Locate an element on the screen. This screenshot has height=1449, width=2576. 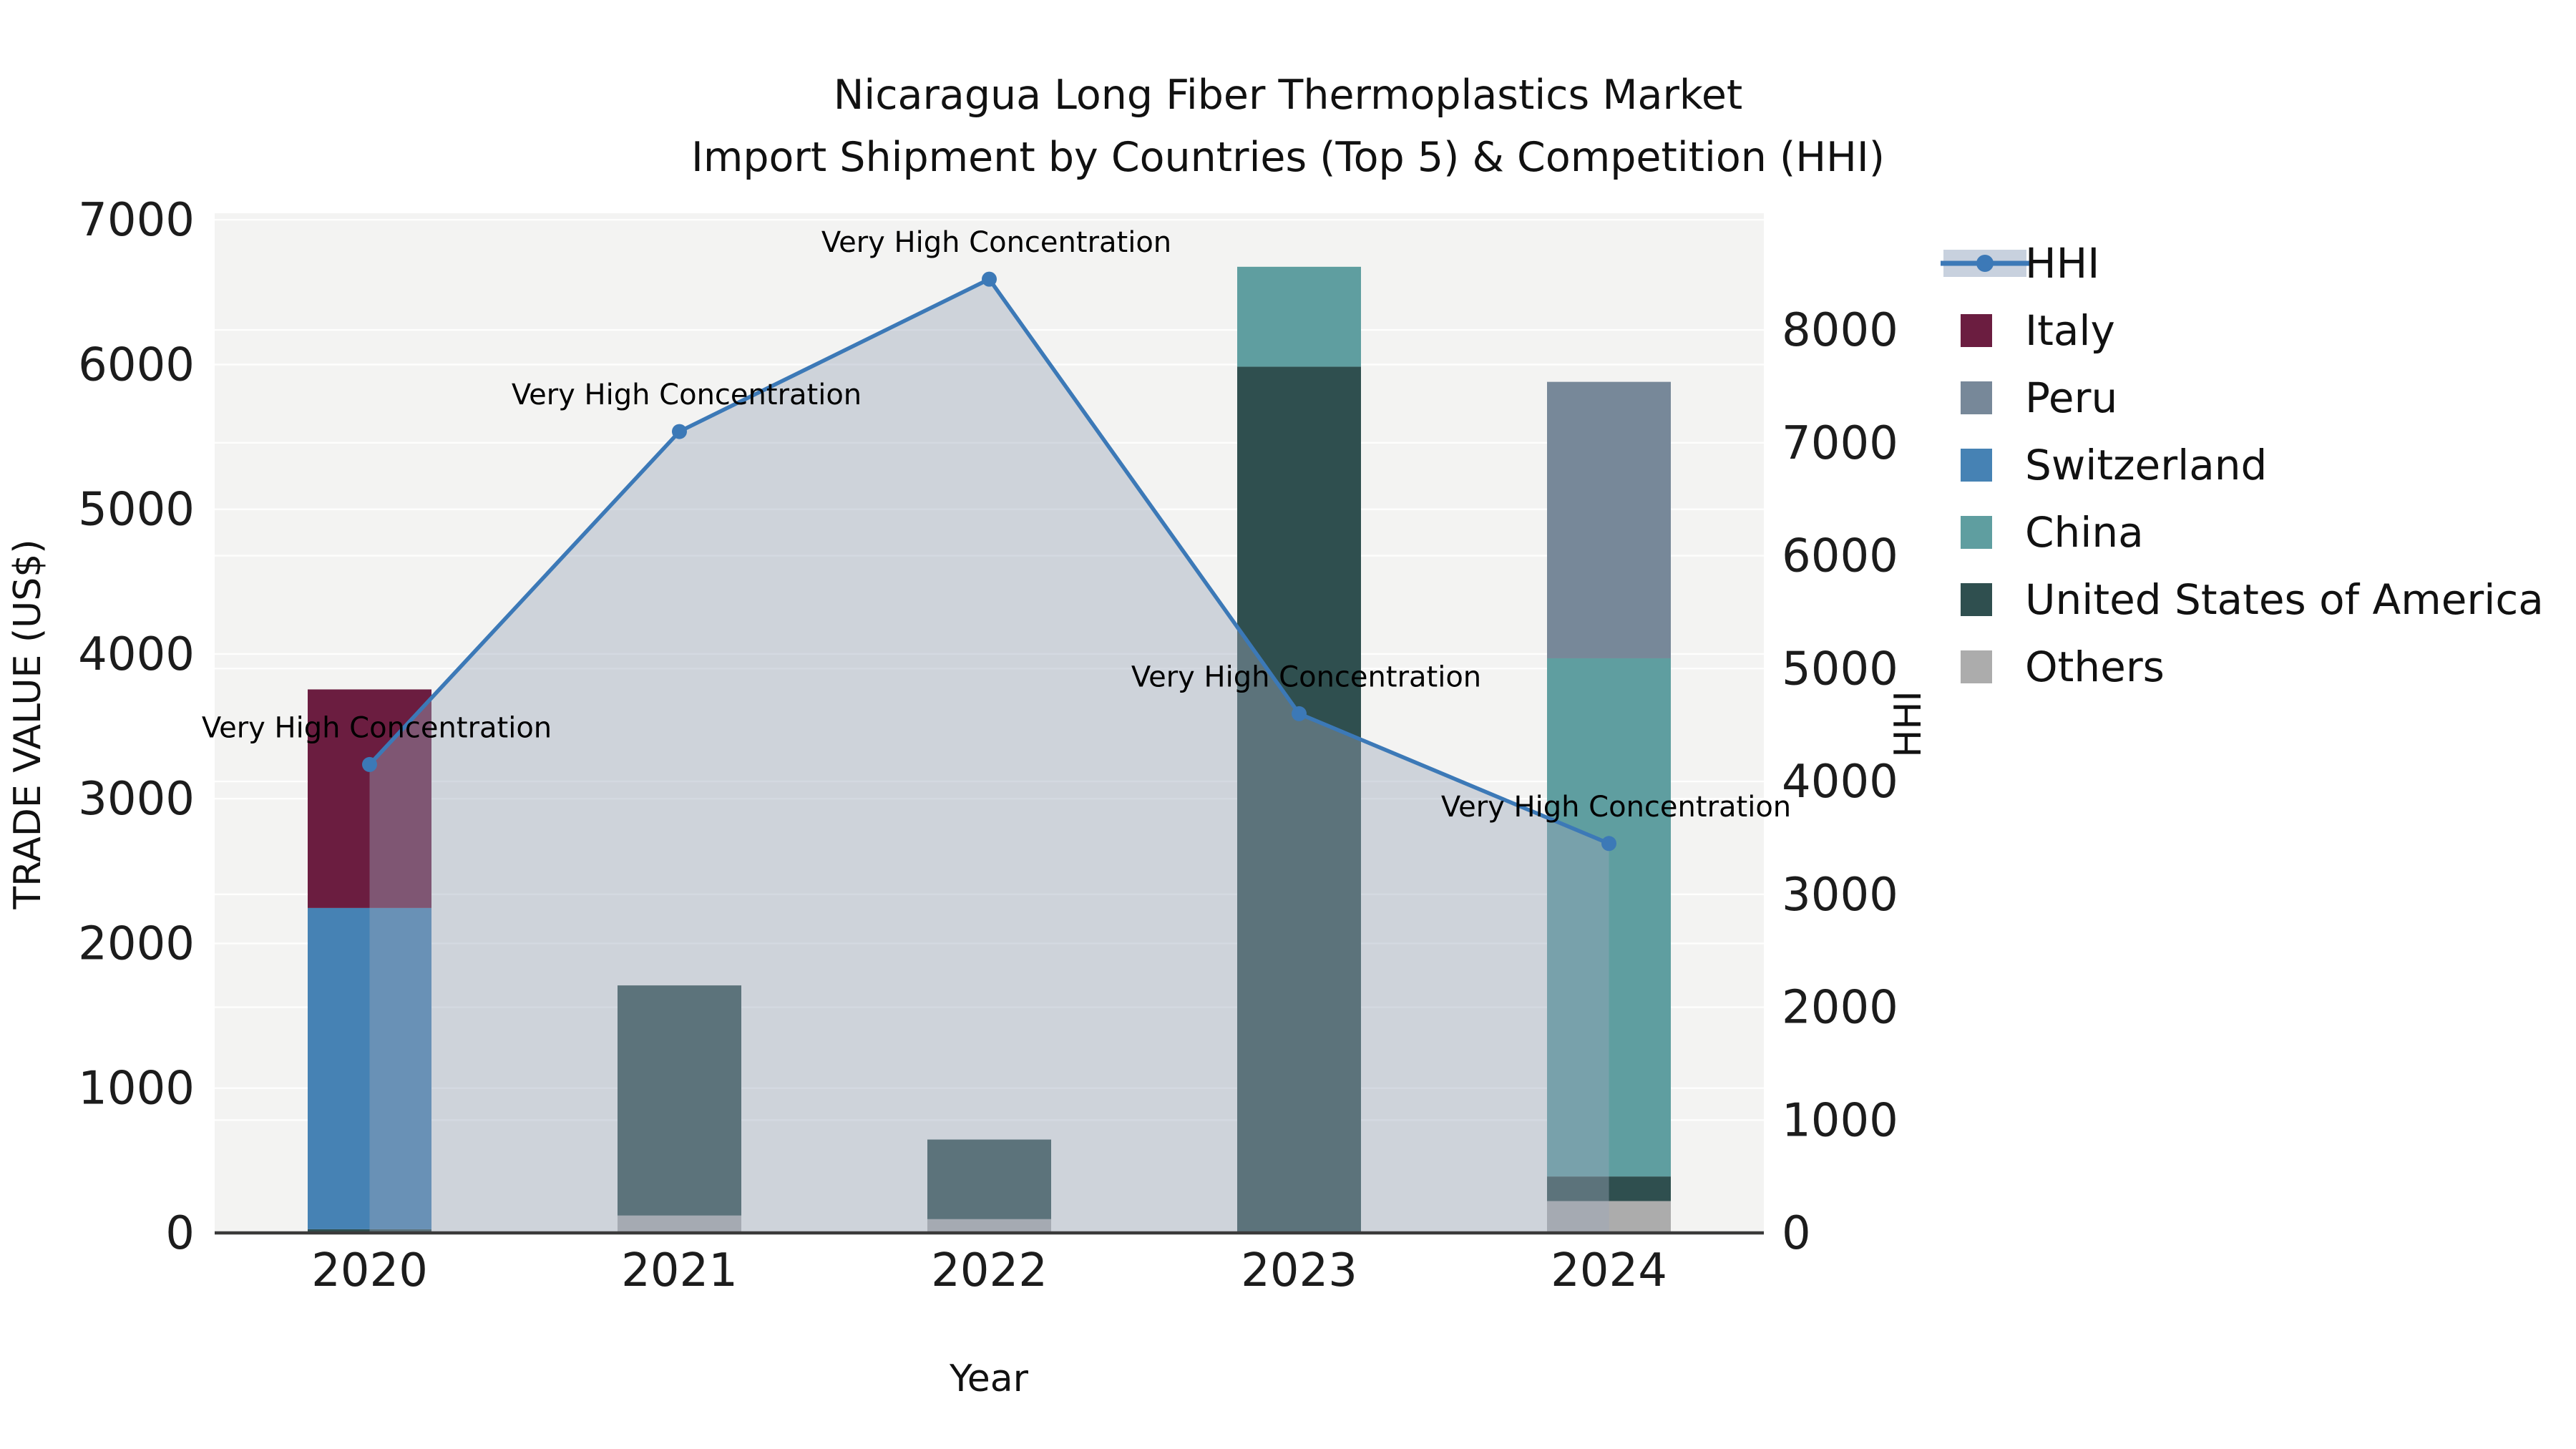
legend-item-peru: Peru is located at coordinates (2039, 398).